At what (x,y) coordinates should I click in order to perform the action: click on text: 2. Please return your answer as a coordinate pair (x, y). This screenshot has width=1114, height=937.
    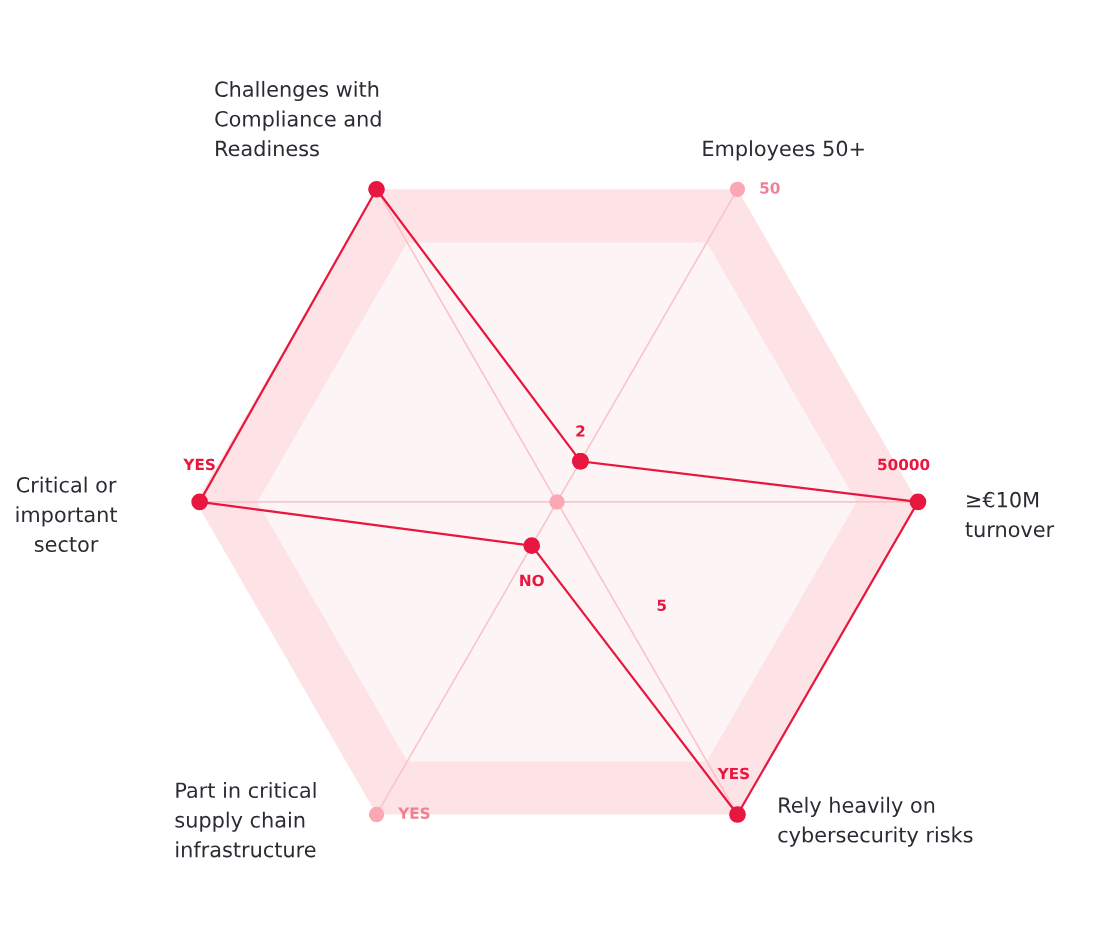
    Looking at the image, I should click on (580, 431).